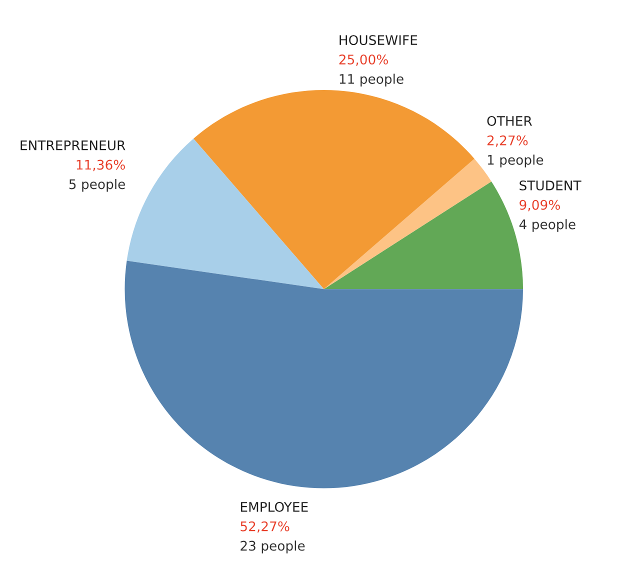  I want to click on text: 4 people, so click(547, 225).